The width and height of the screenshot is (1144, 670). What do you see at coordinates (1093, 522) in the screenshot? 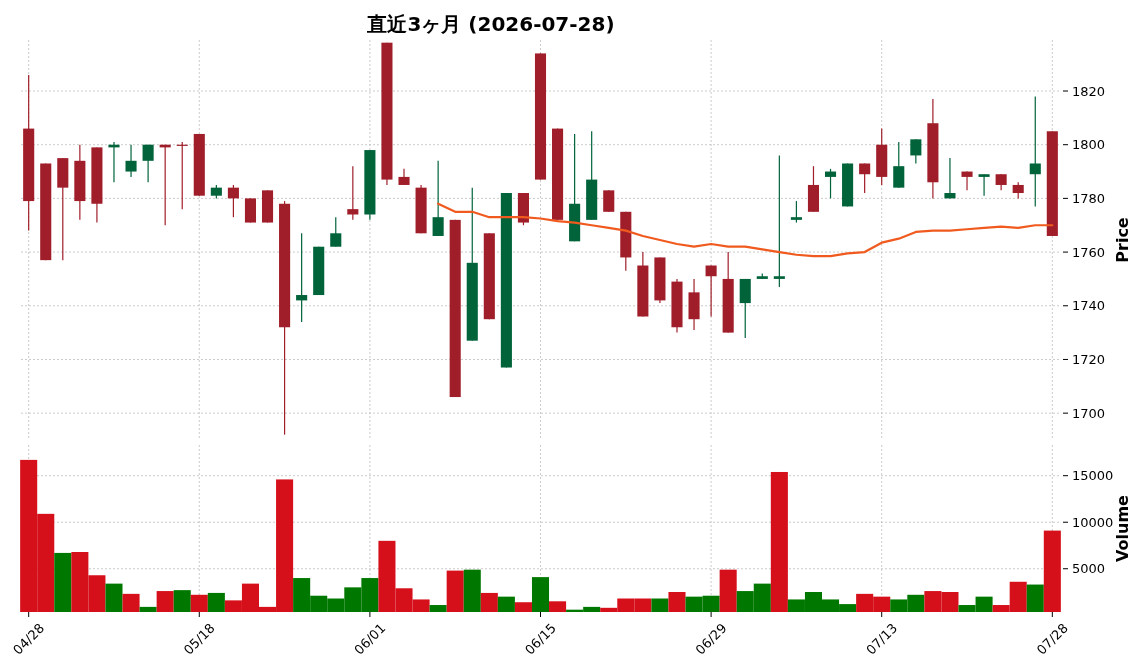
I see `y-tick-label: 10000` at bounding box center [1093, 522].